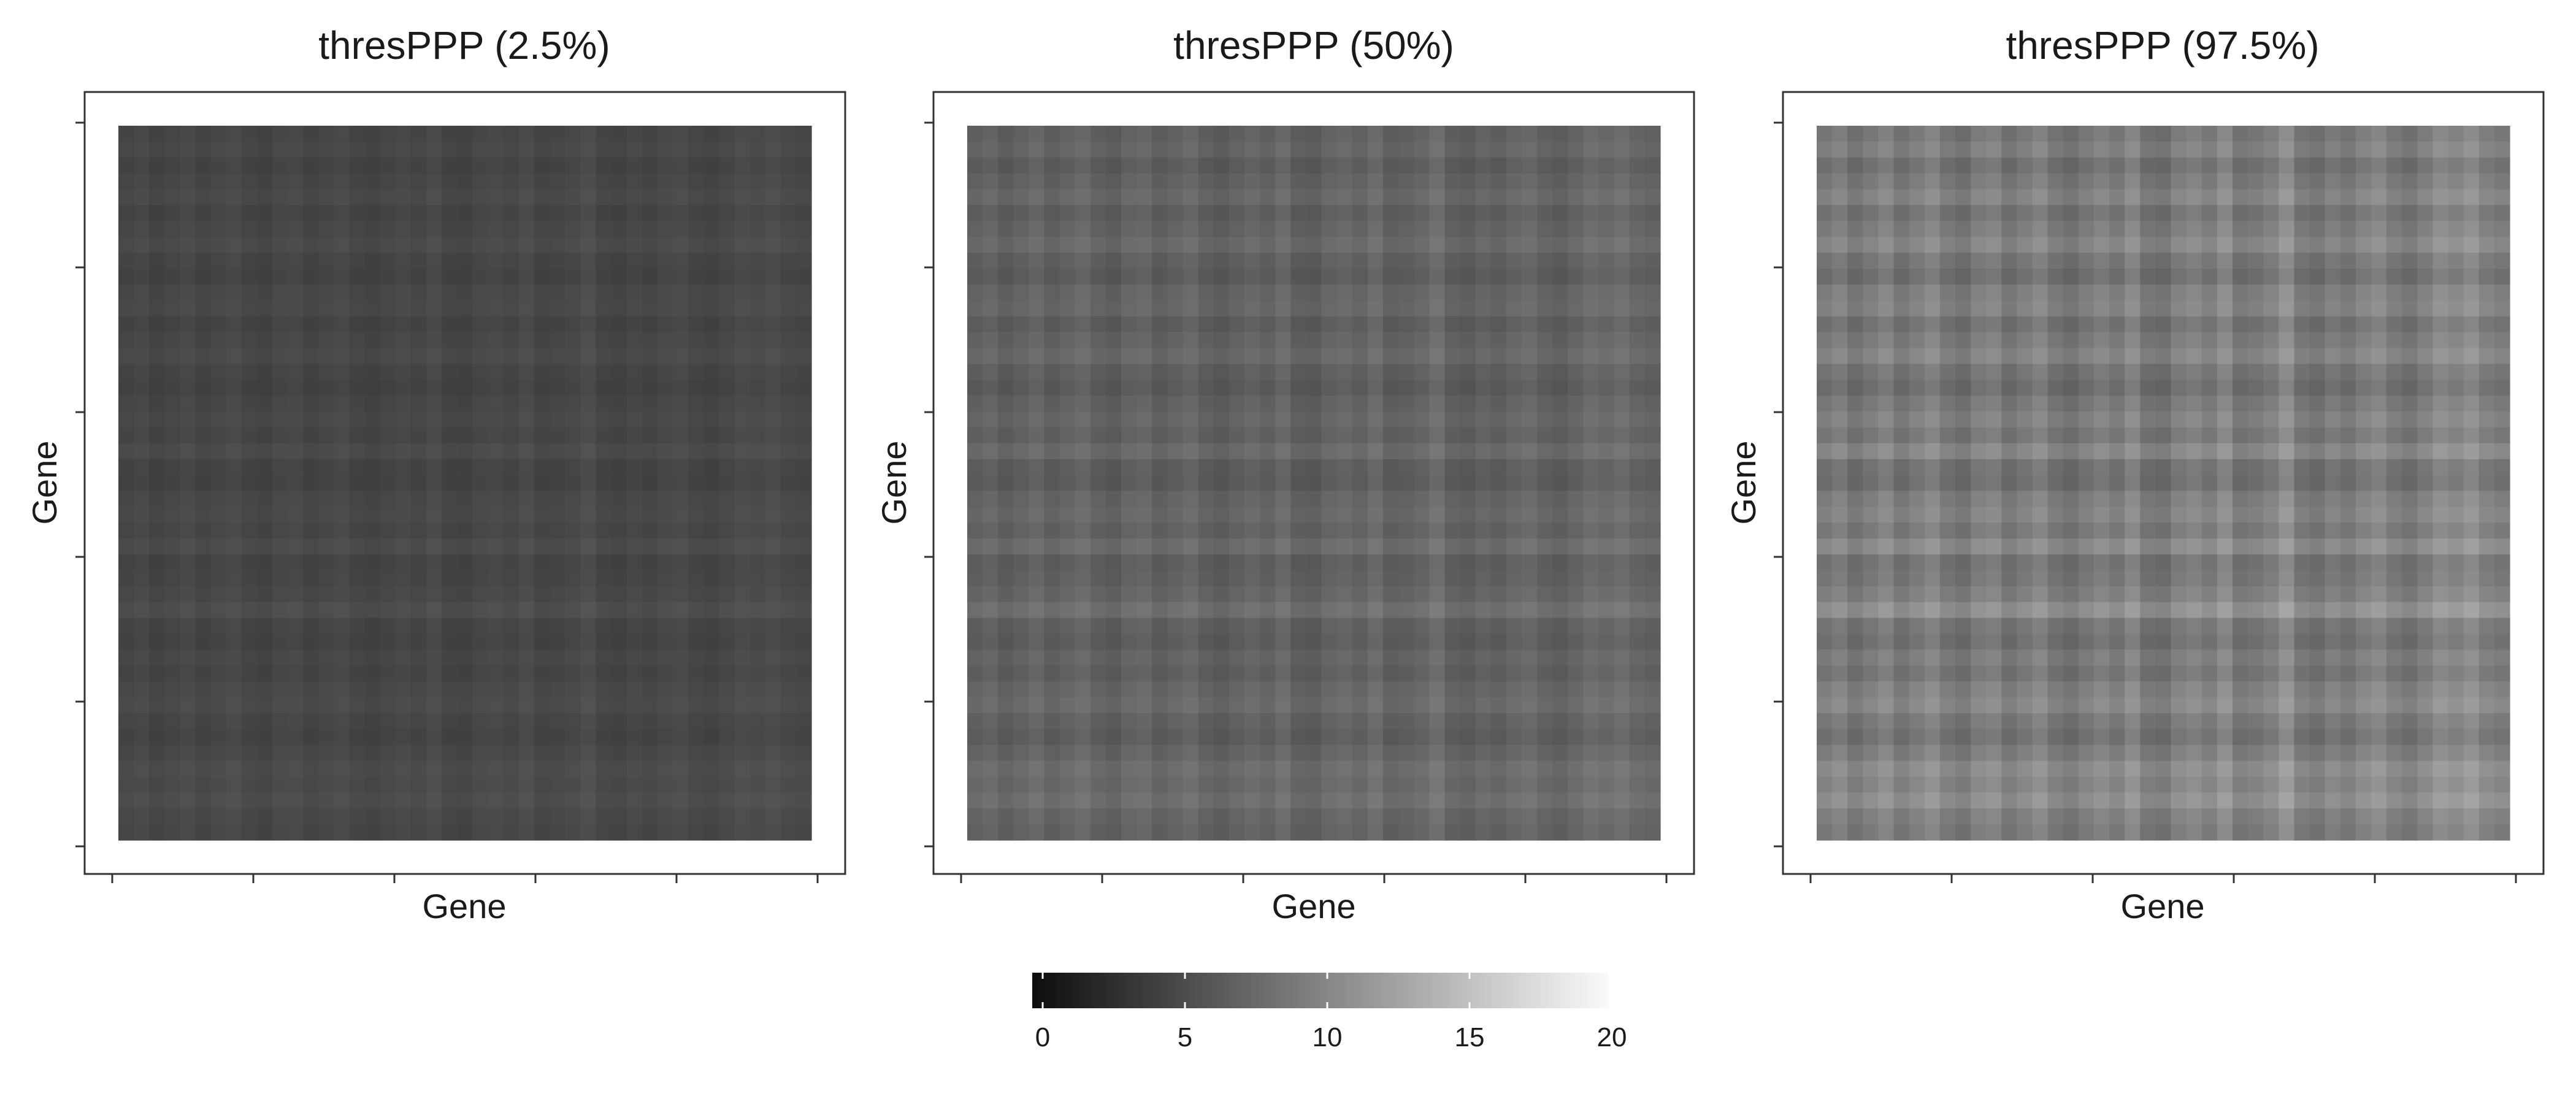 Image resolution: width=2576 pixels, height=1107 pixels. Describe the element at coordinates (2162, 45) in the screenshot. I see `panel-title-3: thresPPP (97.5%)` at that location.